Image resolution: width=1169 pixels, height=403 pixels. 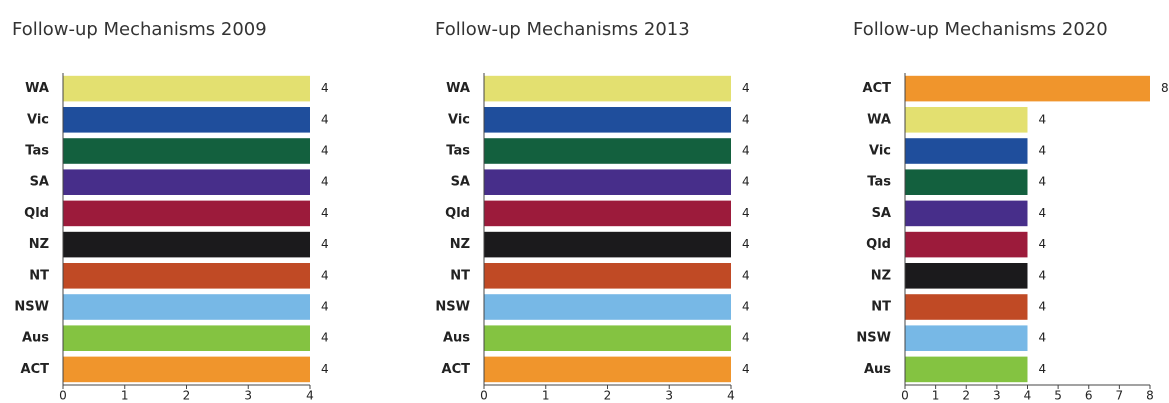 What do you see at coordinates (980, 29) in the screenshot?
I see `chart-title: Follow-up Mechanisms 2020` at bounding box center [980, 29].